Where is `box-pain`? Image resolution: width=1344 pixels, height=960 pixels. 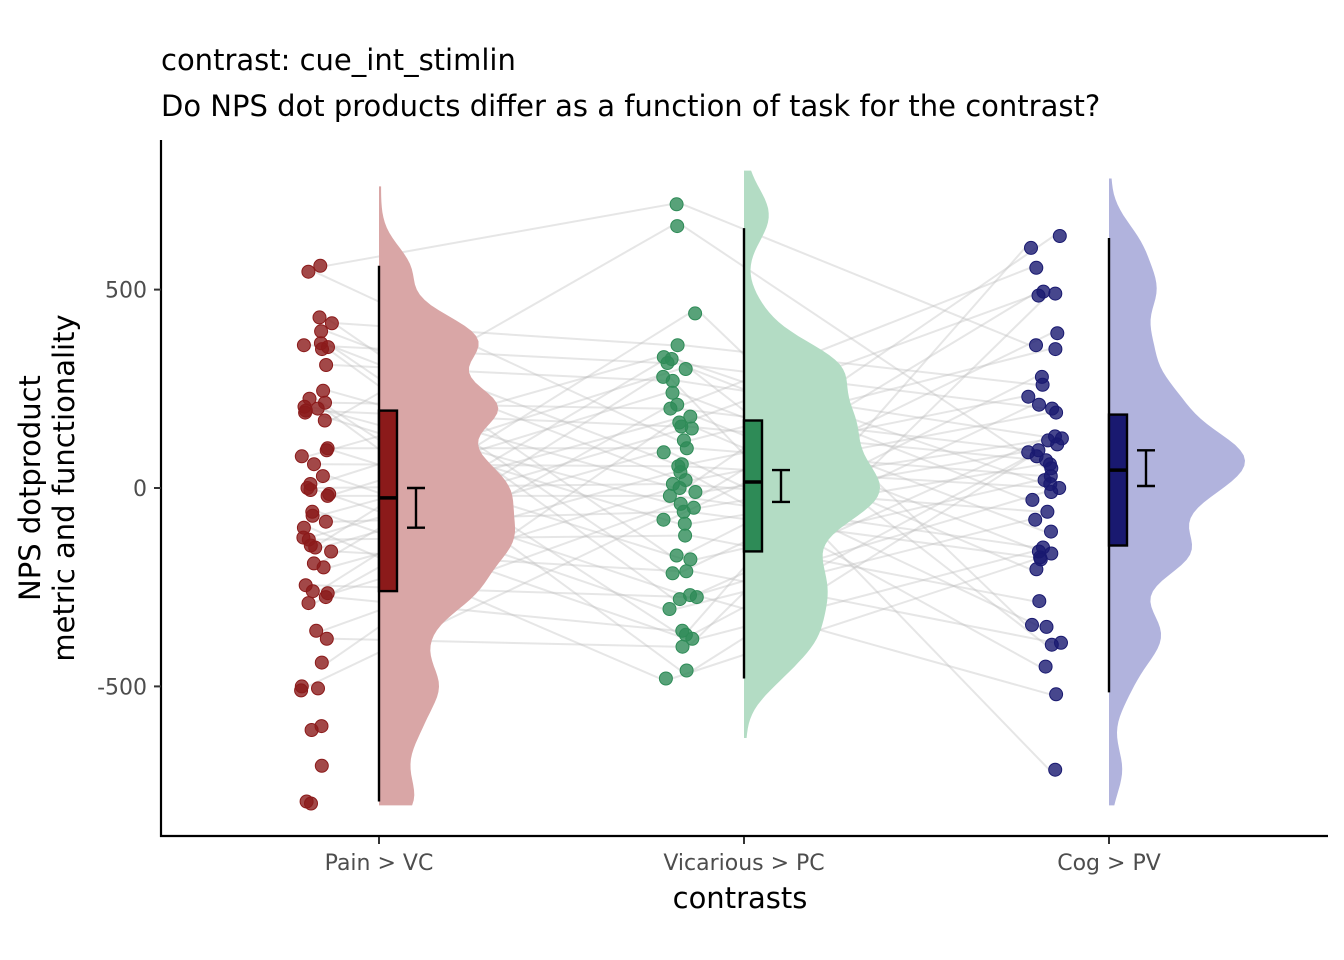
box-pain is located at coordinates (388, 501).